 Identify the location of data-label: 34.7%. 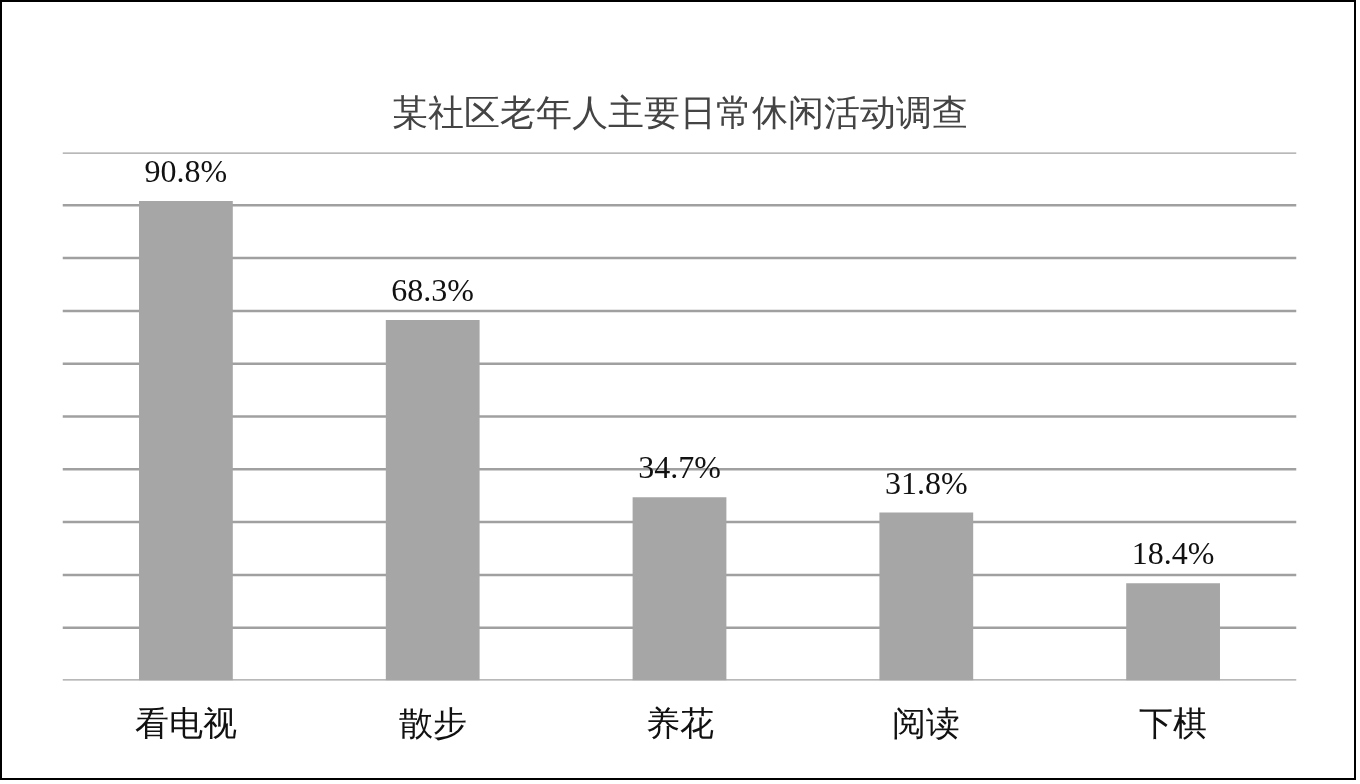
(679, 467).